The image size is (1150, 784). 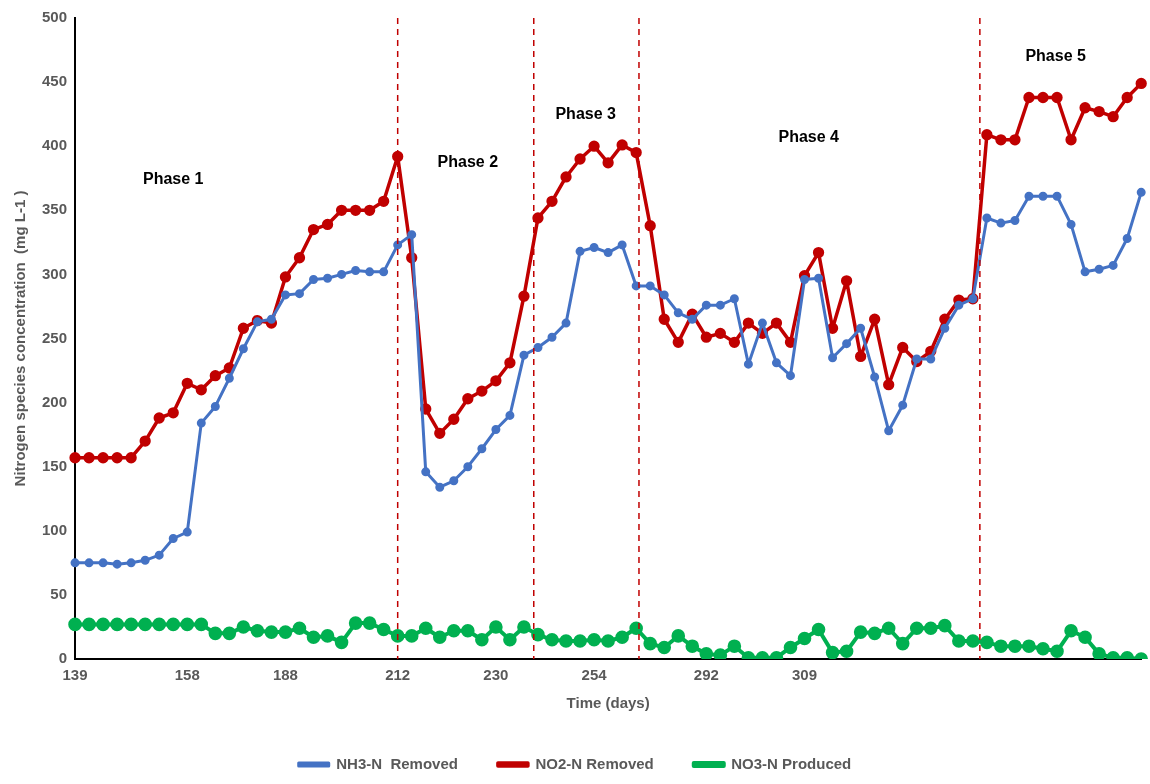 I want to click on legend-label: NH3-N Removed, so click(x=397, y=763).